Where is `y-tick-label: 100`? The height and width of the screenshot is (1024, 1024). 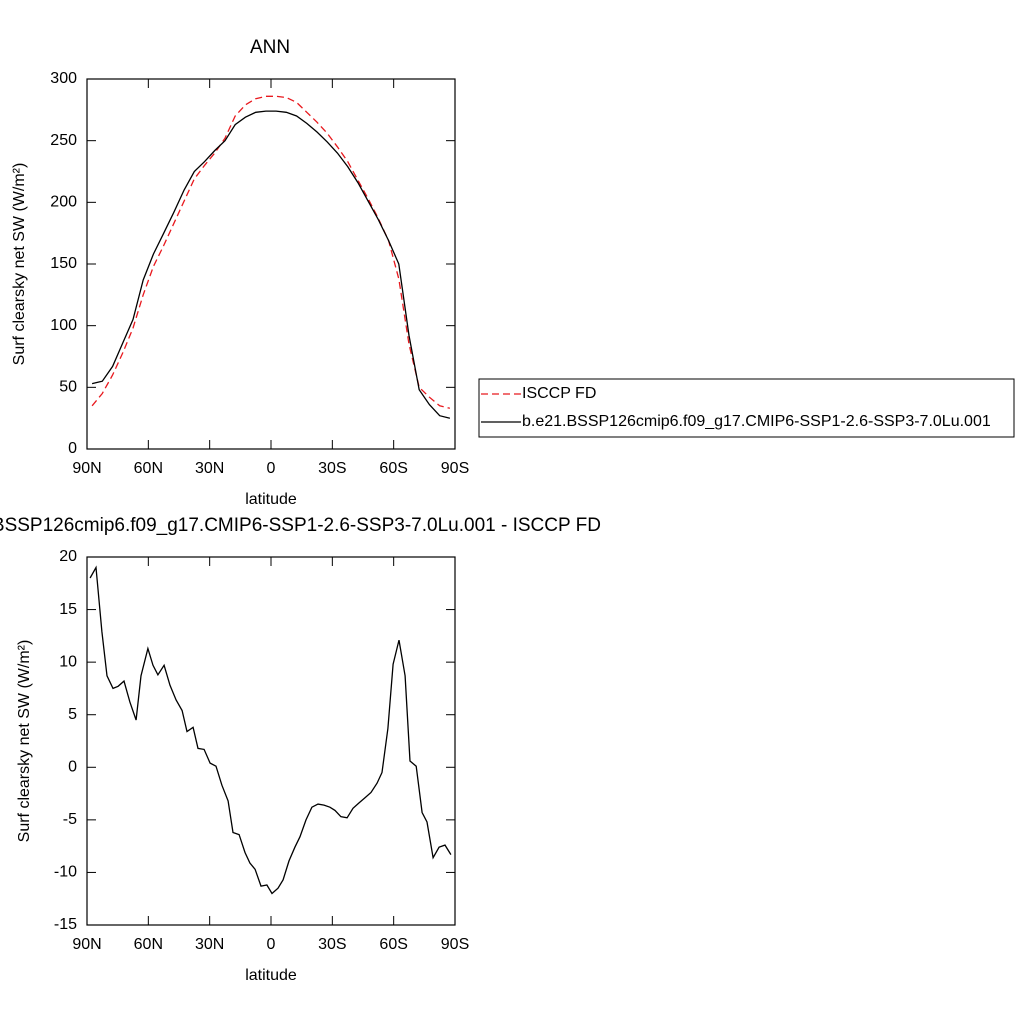 y-tick-label: 100 is located at coordinates (63, 325).